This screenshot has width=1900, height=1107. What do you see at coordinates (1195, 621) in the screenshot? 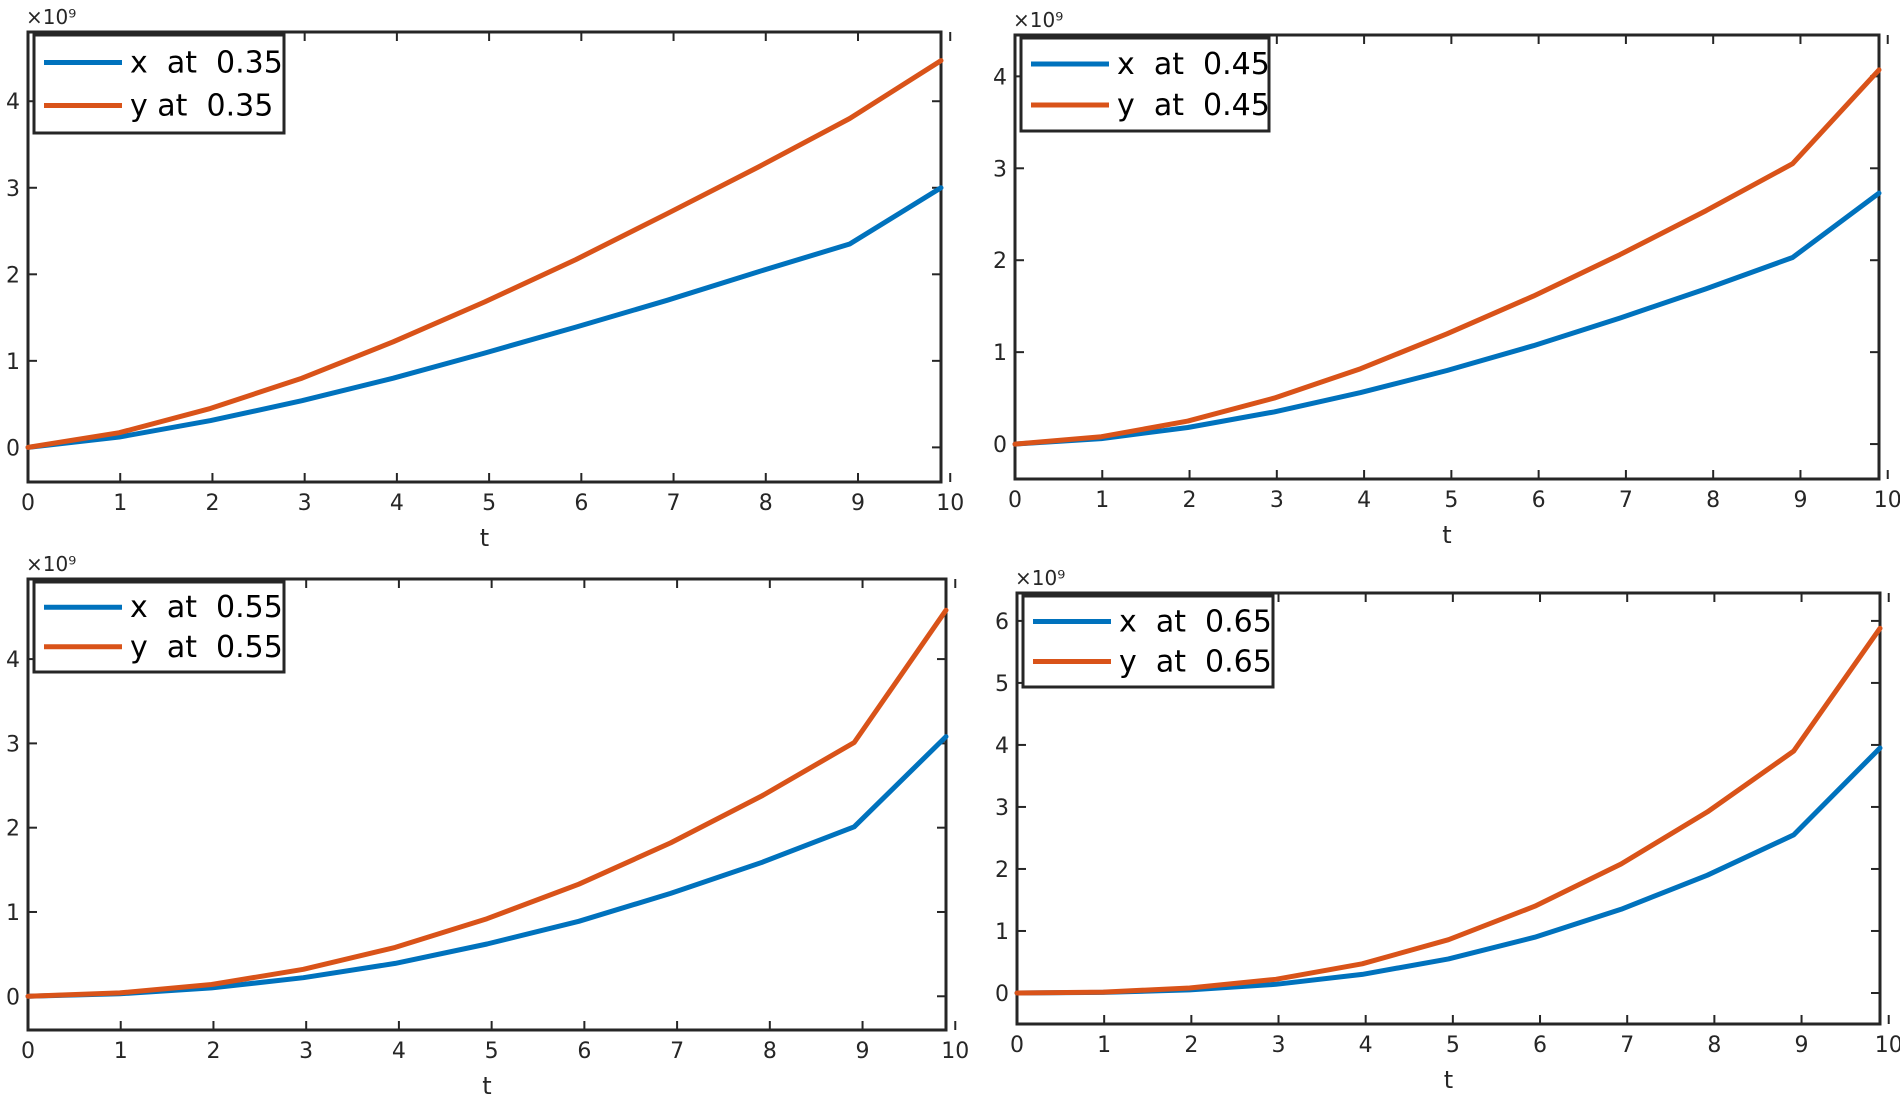
I see `legend-entry-label: x at 0.65` at bounding box center [1195, 621].